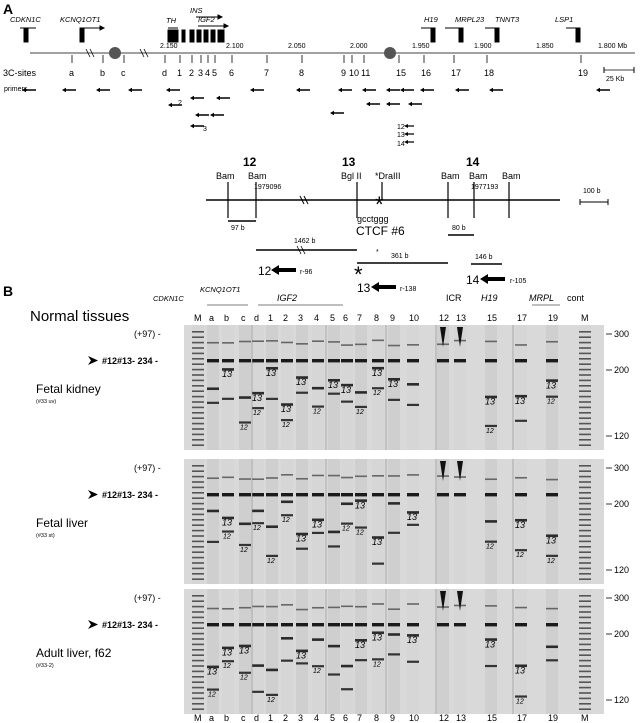  Describe the element at coordinates (621, 570) in the screenshot. I see `marker-size: 120` at that location.